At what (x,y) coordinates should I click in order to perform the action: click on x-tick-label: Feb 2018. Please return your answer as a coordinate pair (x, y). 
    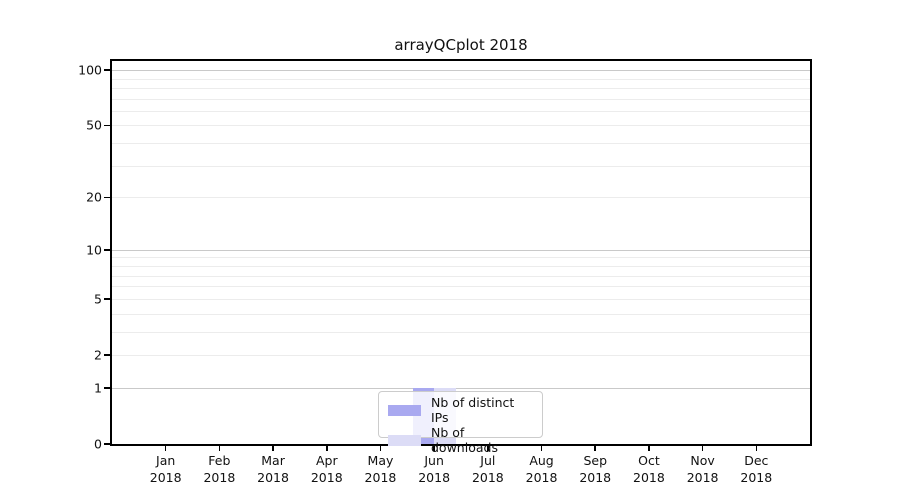
    Looking at the image, I should click on (219, 469).